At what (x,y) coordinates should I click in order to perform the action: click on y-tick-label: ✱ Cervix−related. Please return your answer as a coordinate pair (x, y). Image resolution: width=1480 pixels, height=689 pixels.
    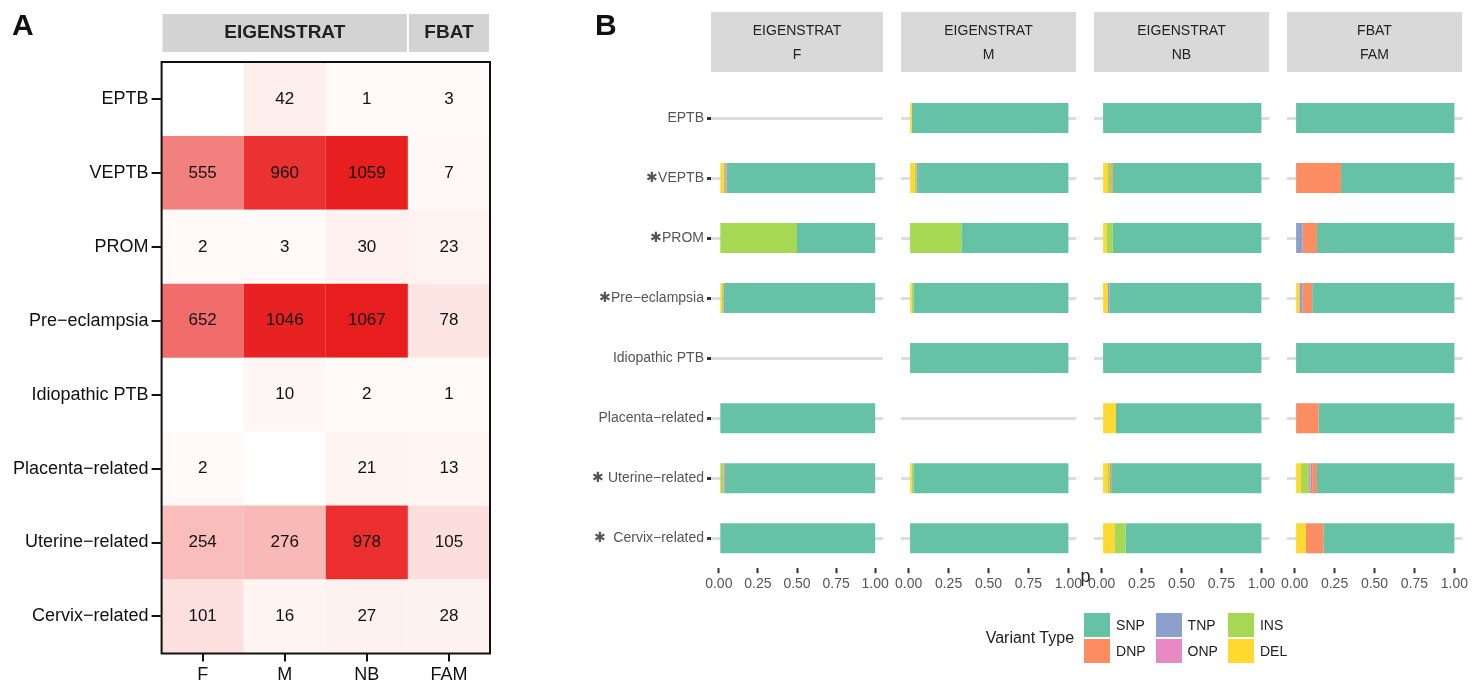
    Looking at the image, I should click on (648, 537).